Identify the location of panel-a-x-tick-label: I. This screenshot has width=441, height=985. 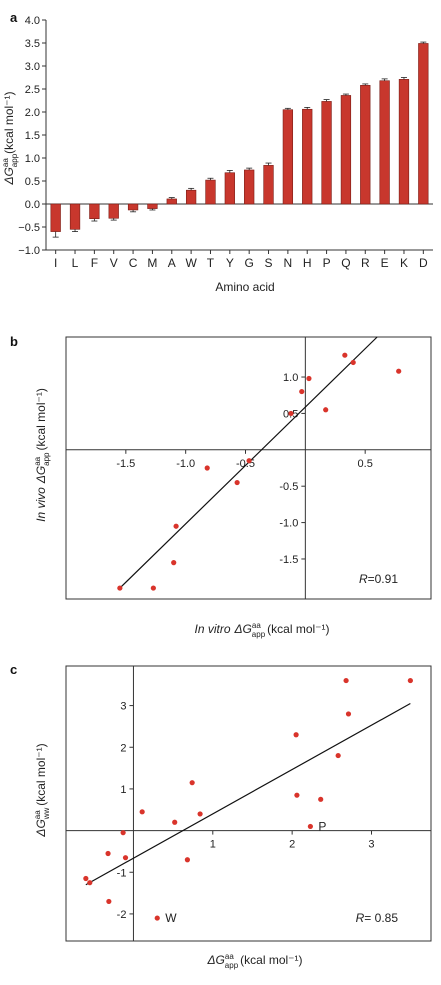
(55, 263).